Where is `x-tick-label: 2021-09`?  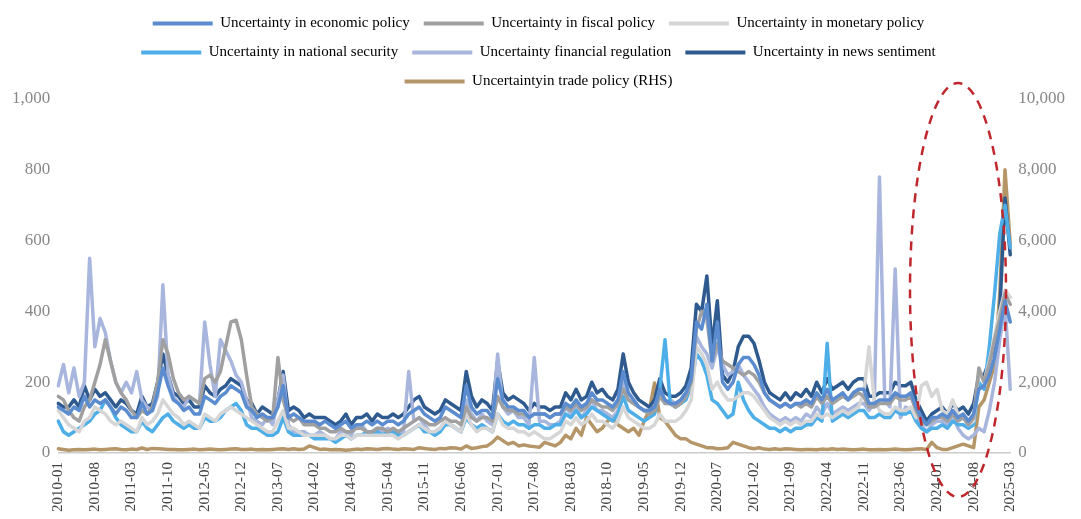
x-tick-label: 2021-09 is located at coordinates (789, 487).